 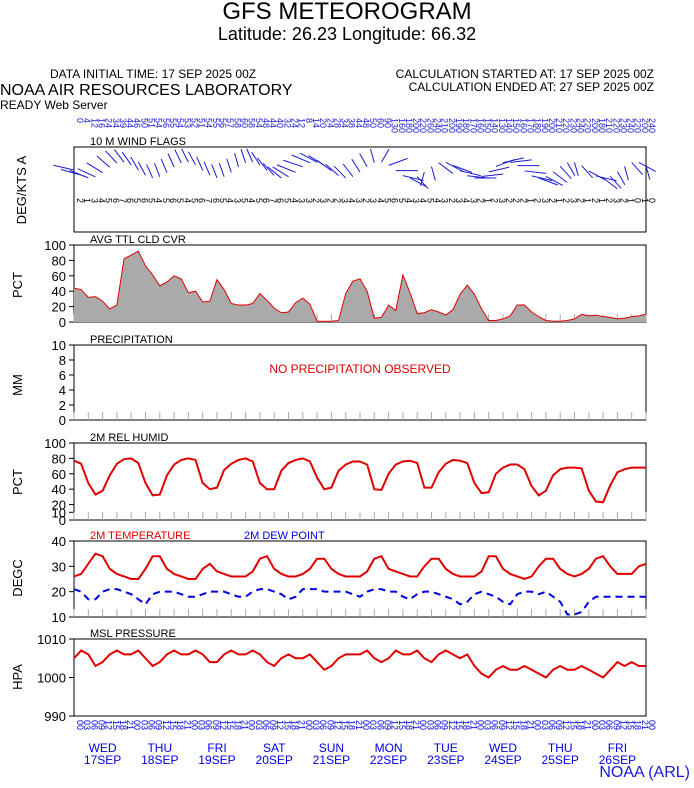 I want to click on wind-direction-label: 20, so click(x=323, y=123).